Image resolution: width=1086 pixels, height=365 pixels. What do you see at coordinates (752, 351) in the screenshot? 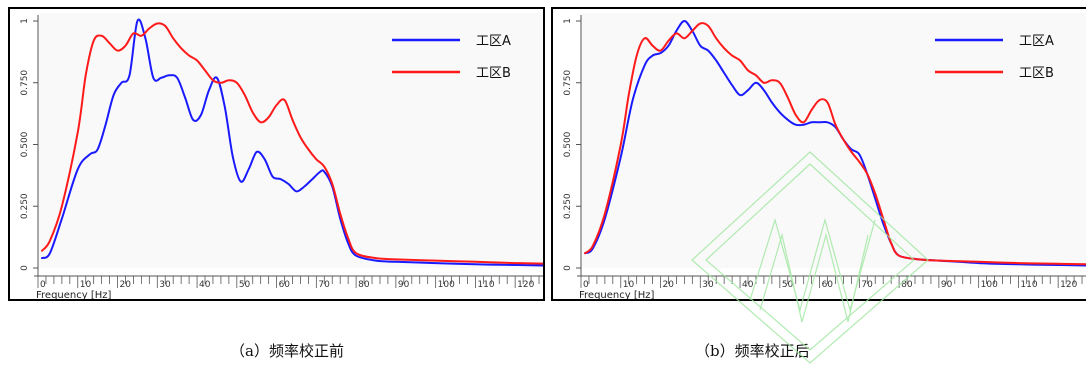
I see `caption-b: （b）频率校正后` at bounding box center [752, 351].